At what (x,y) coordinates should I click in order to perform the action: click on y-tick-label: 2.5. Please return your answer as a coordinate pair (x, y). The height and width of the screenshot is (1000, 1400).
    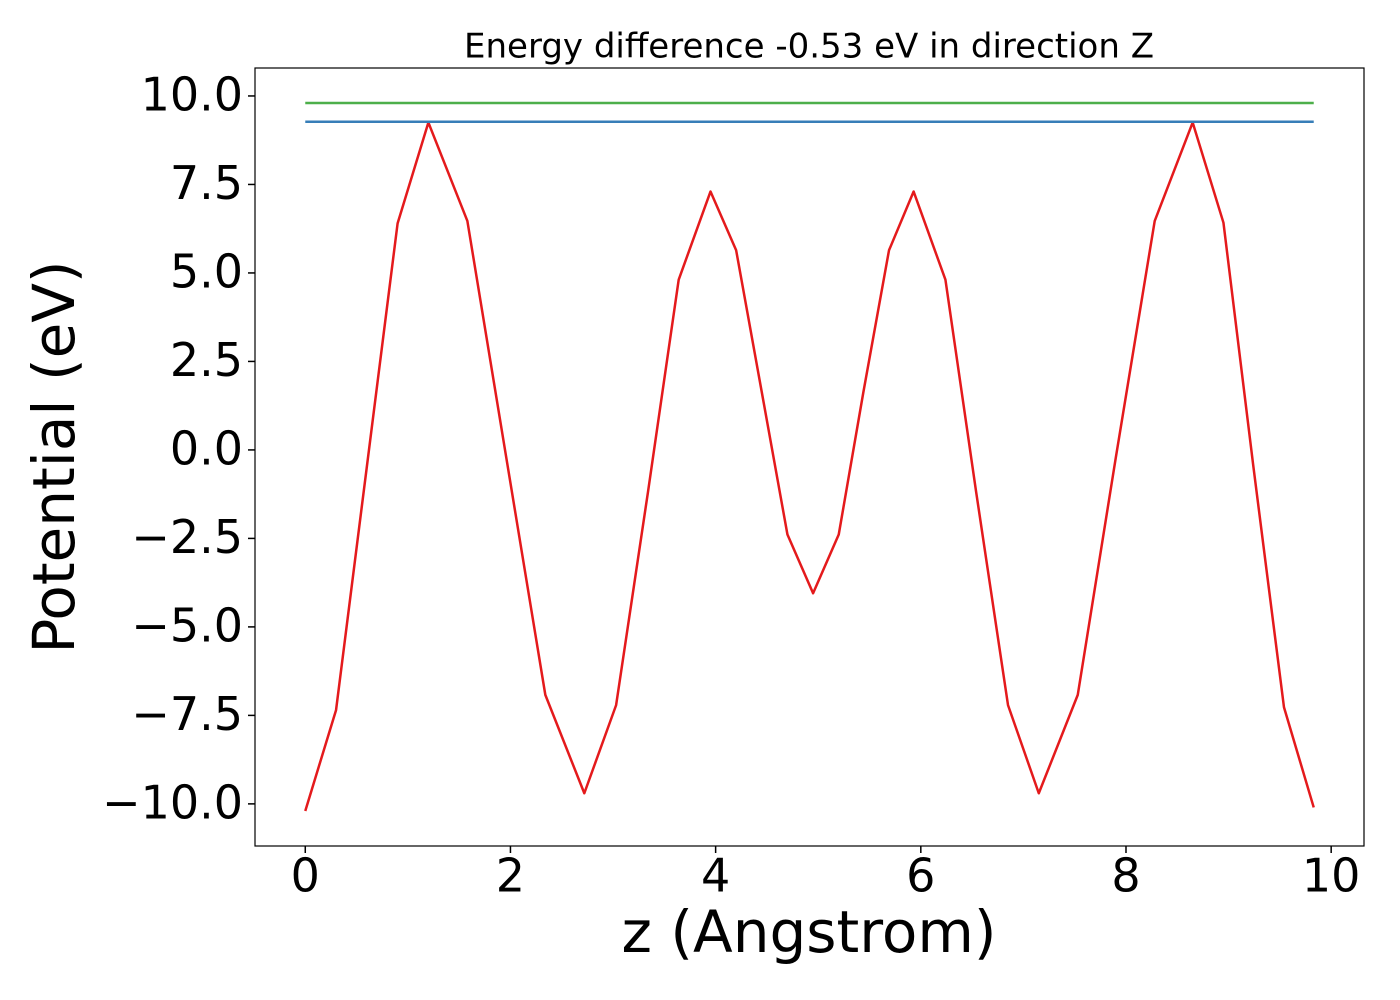
    Looking at the image, I should click on (206, 360).